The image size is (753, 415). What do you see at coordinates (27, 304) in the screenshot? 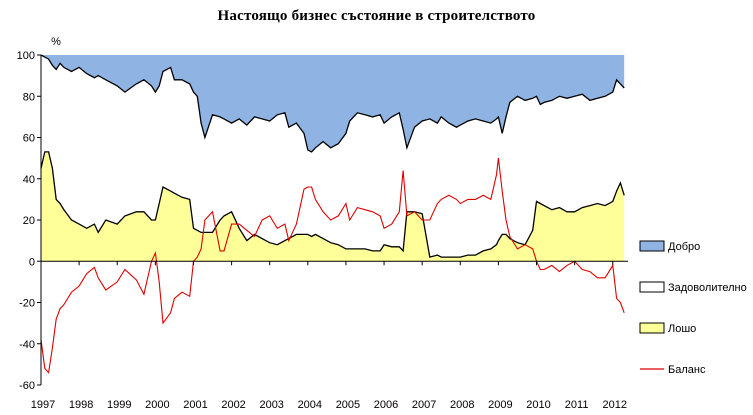
I see `y-tick-label: -20` at bounding box center [27, 304].